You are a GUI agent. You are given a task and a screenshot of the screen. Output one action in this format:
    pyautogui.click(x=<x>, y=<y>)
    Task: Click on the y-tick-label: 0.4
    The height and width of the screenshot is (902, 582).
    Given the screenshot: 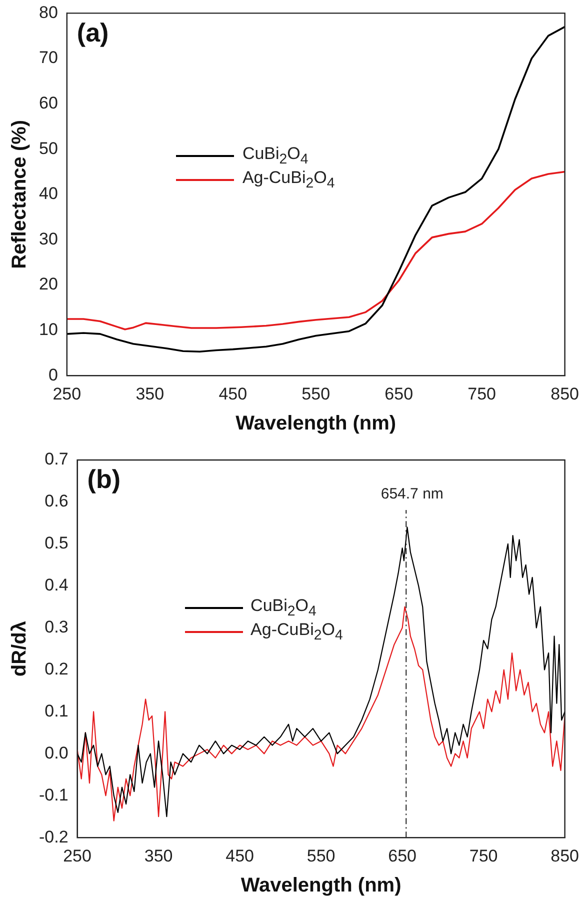 What is the action you would take?
    pyautogui.click(x=56, y=585)
    